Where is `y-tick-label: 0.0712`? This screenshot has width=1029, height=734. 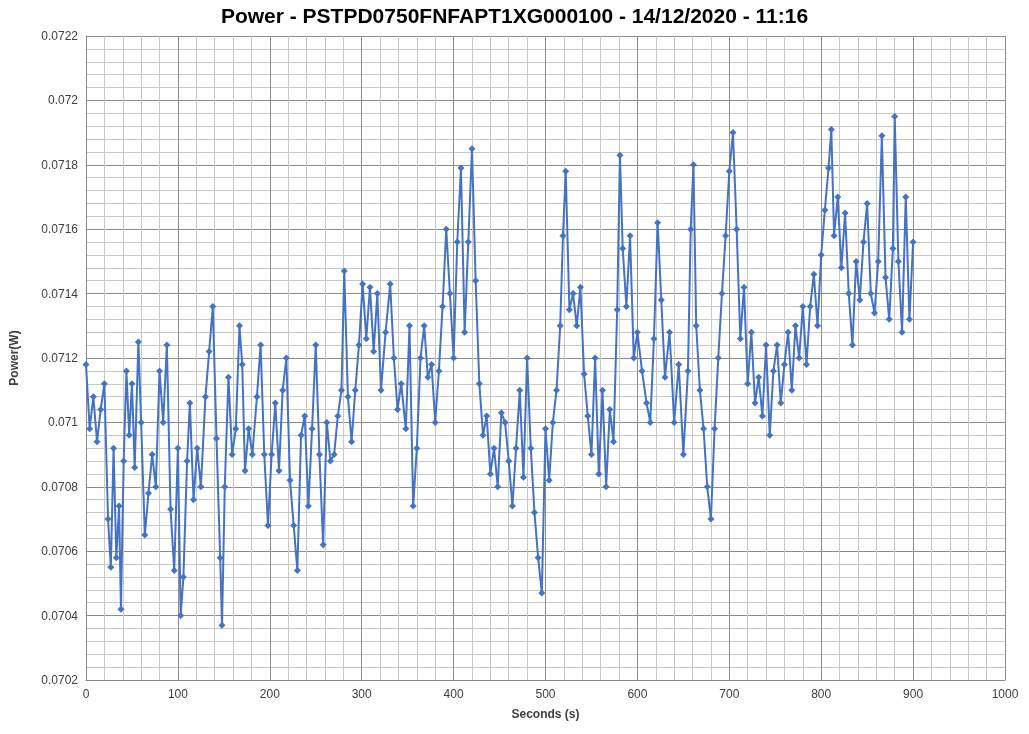 y-tick-label: 0.0712 is located at coordinates (60, 358).